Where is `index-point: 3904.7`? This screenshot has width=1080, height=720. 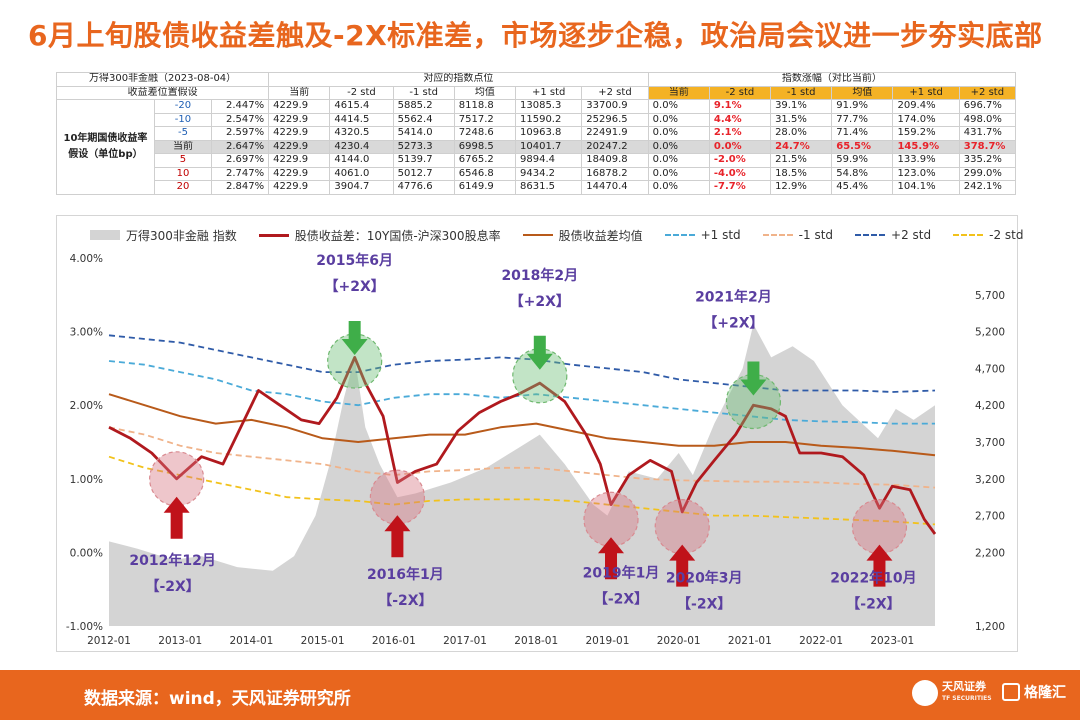
index-point: 3904.7 is located at coordinates (361, 187).